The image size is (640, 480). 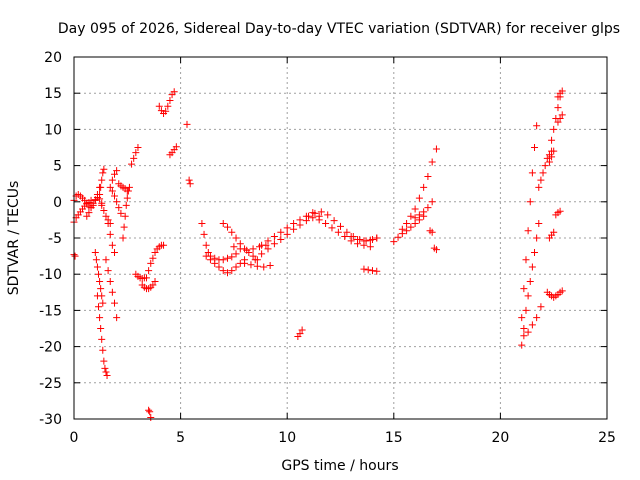 I want to click on y-tick-label: -25, so click(x=50, y=384).